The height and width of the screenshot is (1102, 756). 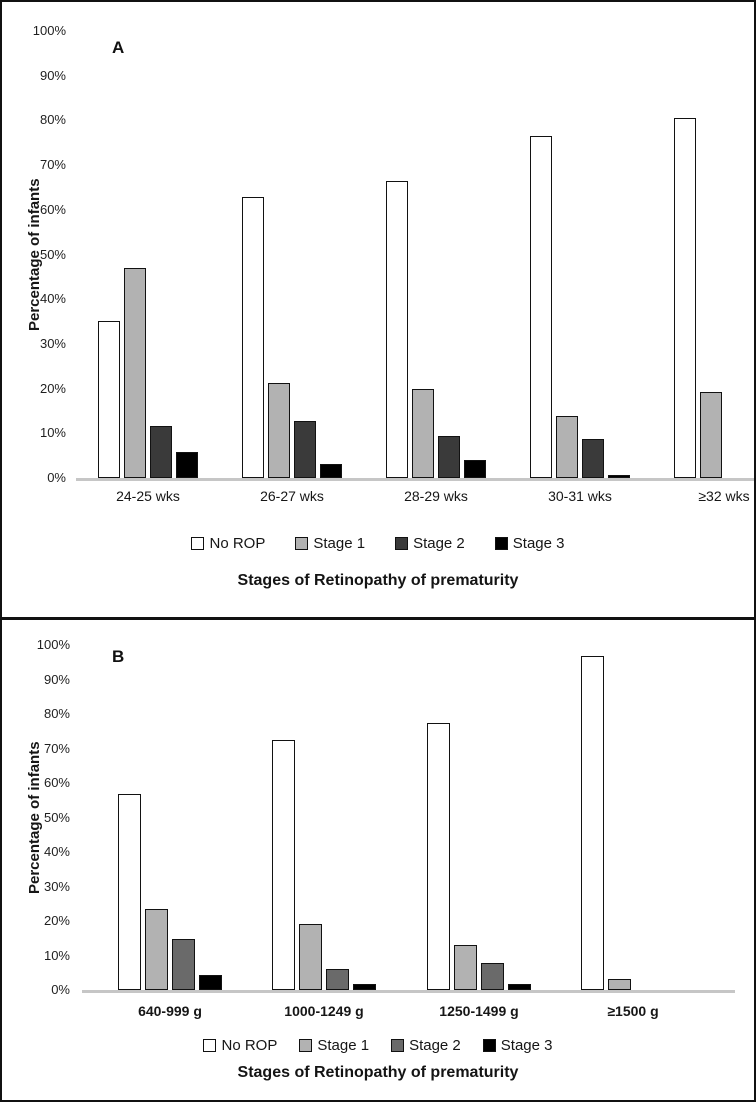 I want to click on panel-a-label: A, so click(x=118, y=47).